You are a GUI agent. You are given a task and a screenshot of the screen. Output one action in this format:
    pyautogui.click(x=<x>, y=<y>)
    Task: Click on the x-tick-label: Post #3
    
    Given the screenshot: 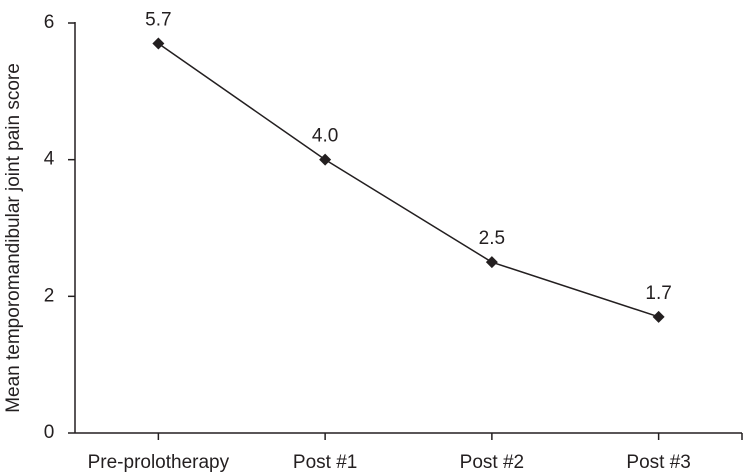 What is the action you would take?
    pyautogui.click(x=658, y=462)
    